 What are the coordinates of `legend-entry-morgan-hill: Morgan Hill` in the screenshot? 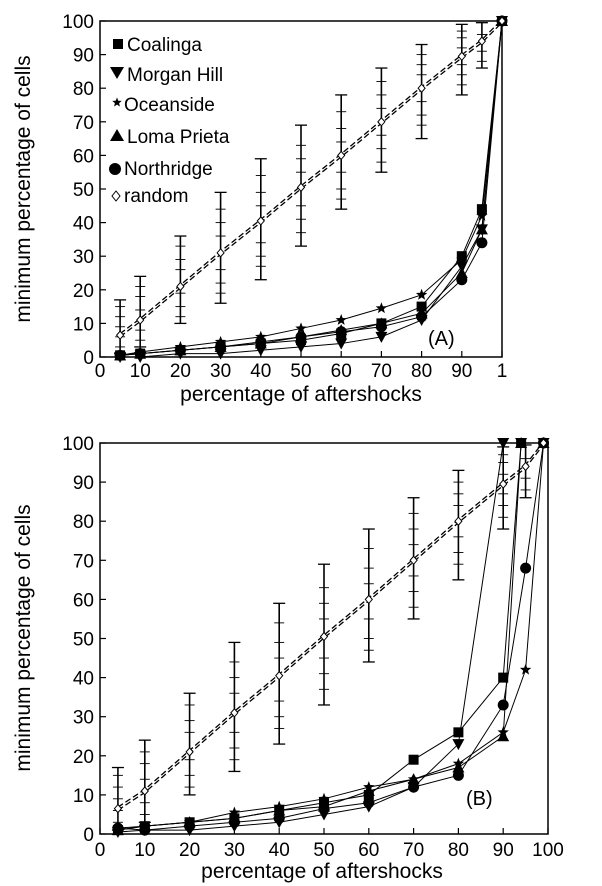 It's located at (166, 75).